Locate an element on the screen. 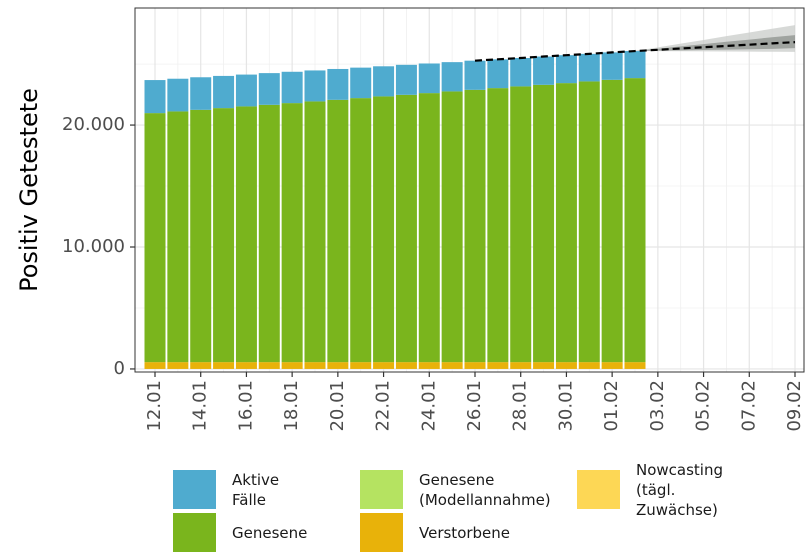  x-tick-label: 16.01 is located at coordinates (245, 406).